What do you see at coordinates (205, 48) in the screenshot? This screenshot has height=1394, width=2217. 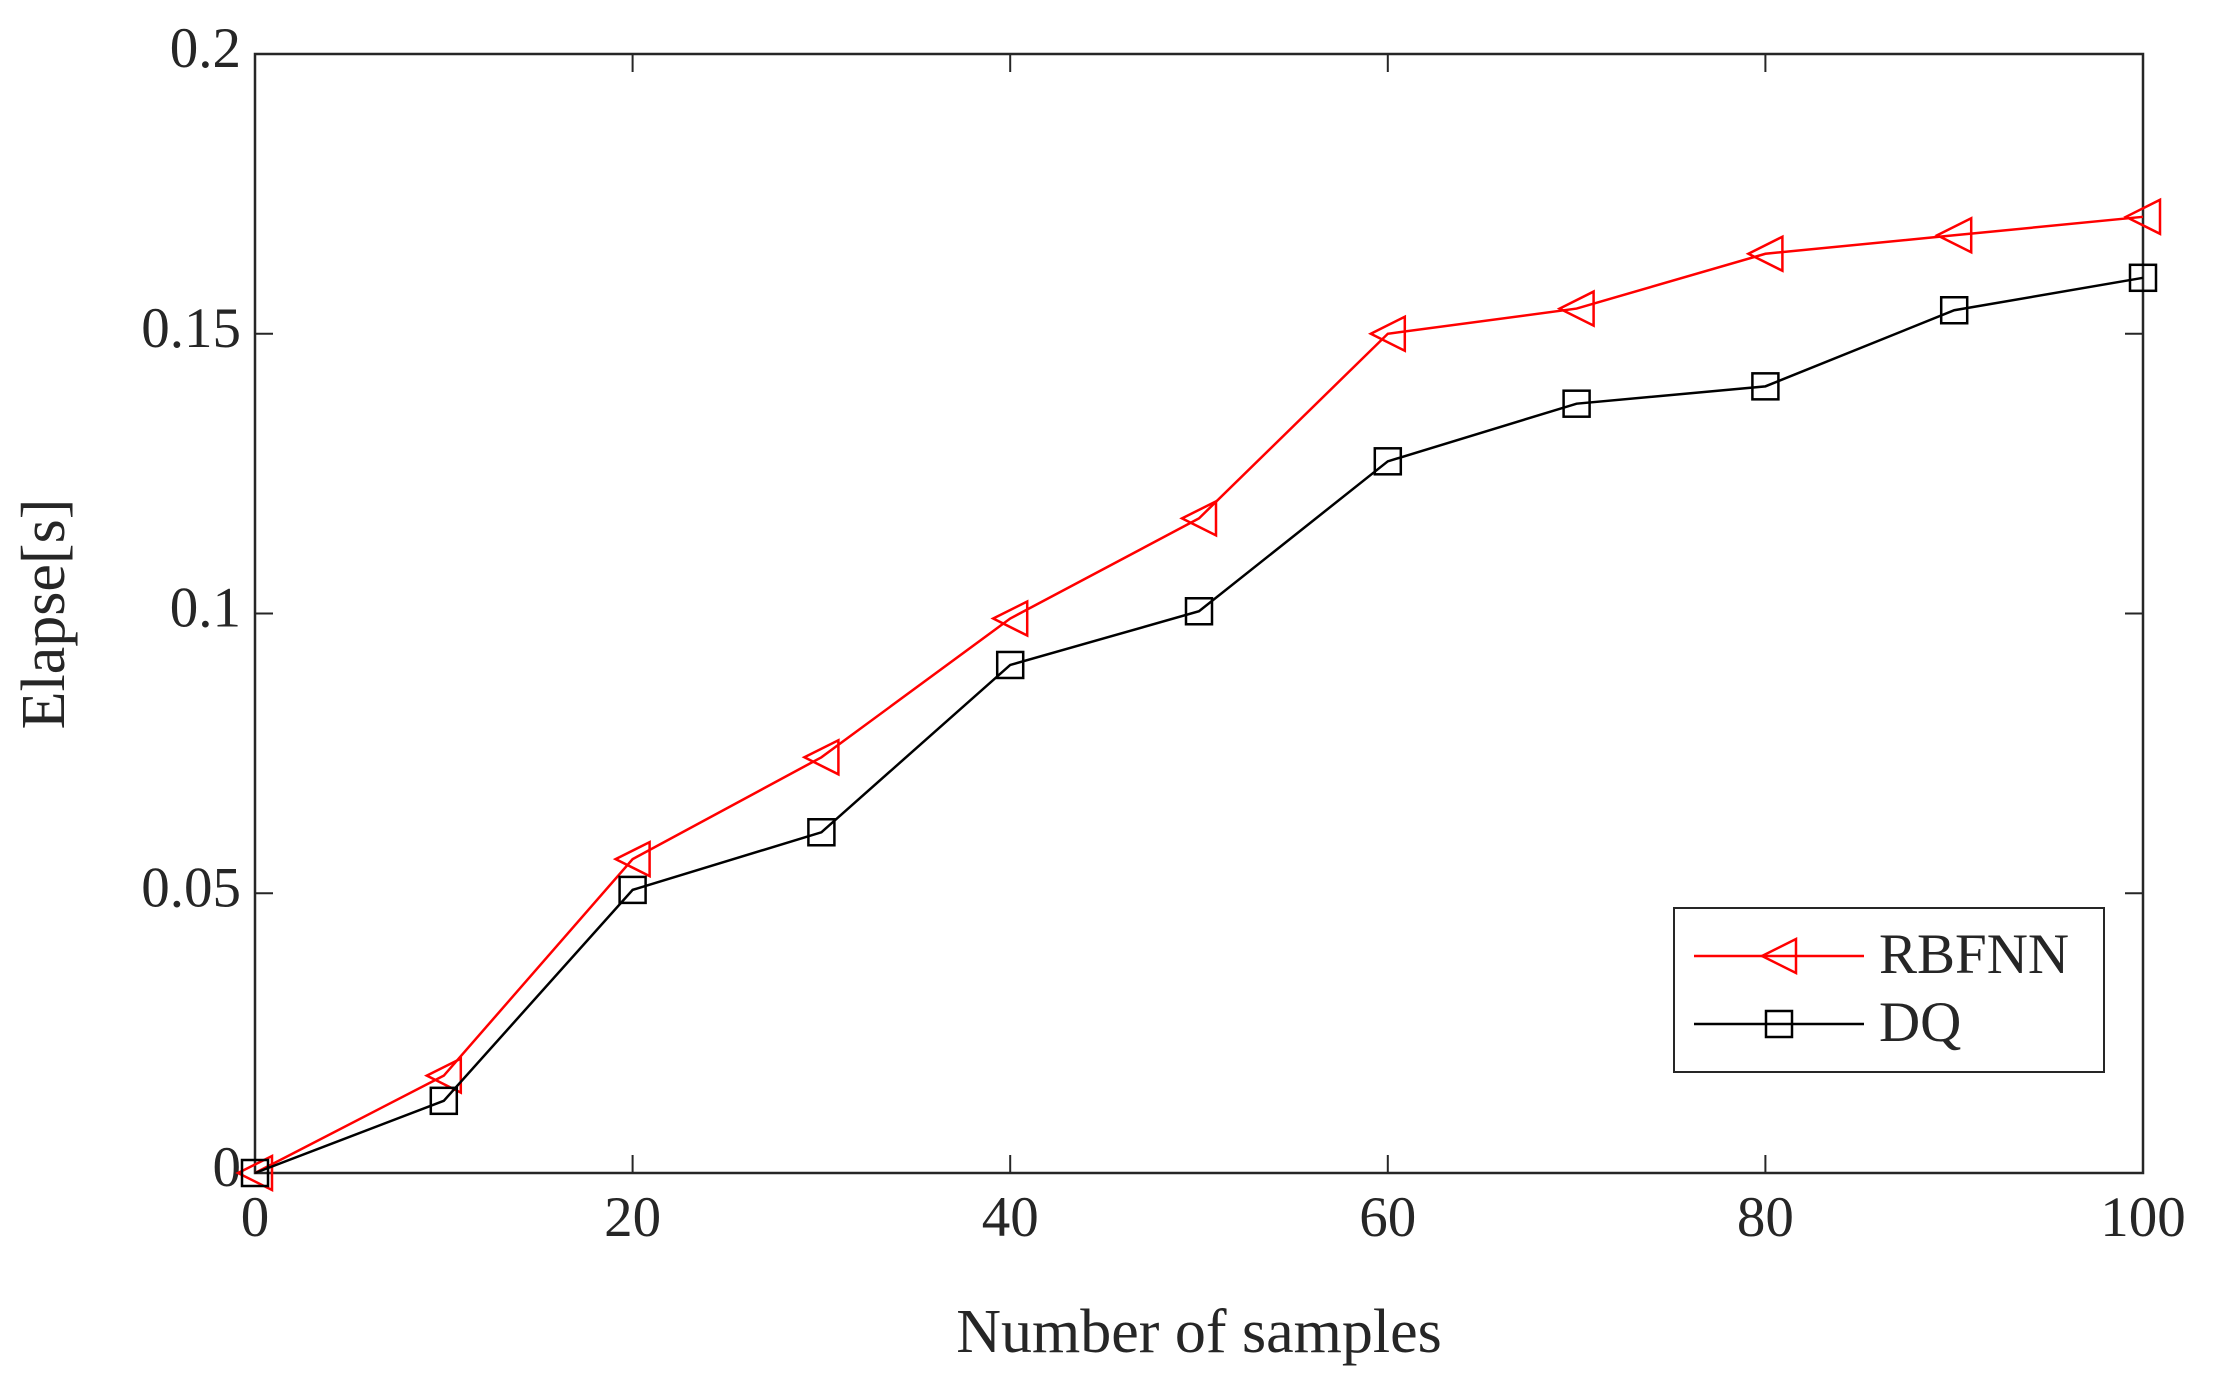 I see `y-tick-label: 0.2` at bounding box center [205, 48].